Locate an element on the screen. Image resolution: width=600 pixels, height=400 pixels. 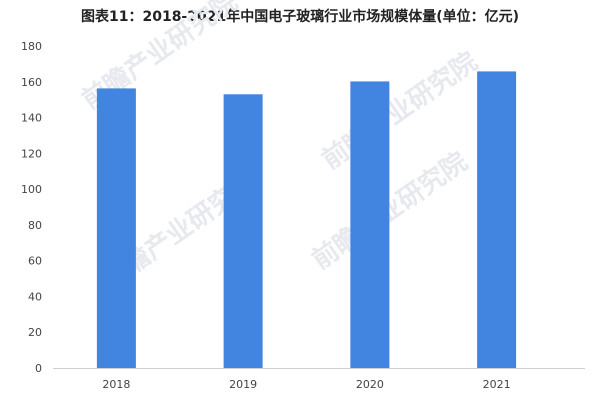
bar-2020 is located at coordinates (370, 225).